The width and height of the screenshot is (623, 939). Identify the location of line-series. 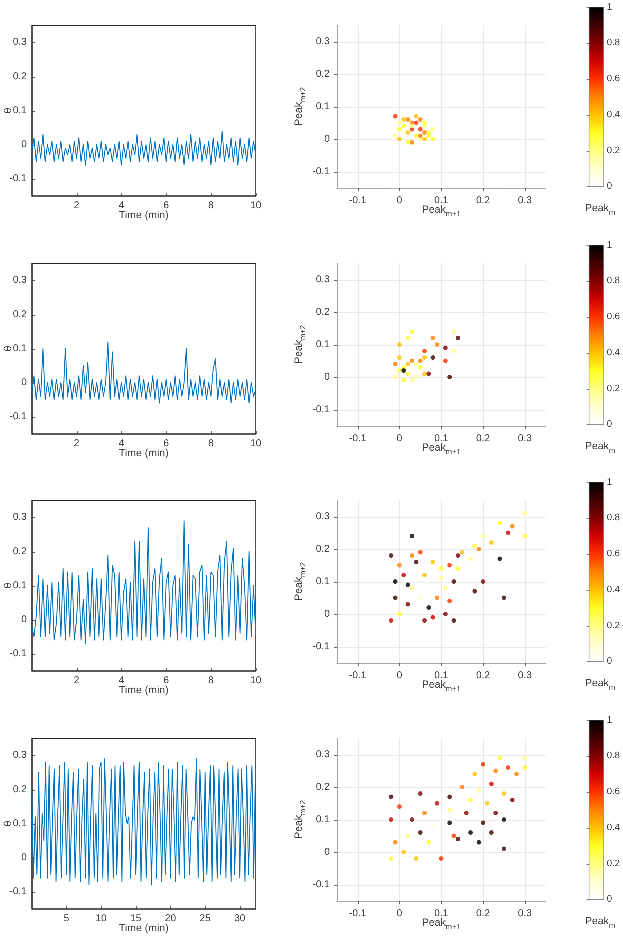
(144, 148).